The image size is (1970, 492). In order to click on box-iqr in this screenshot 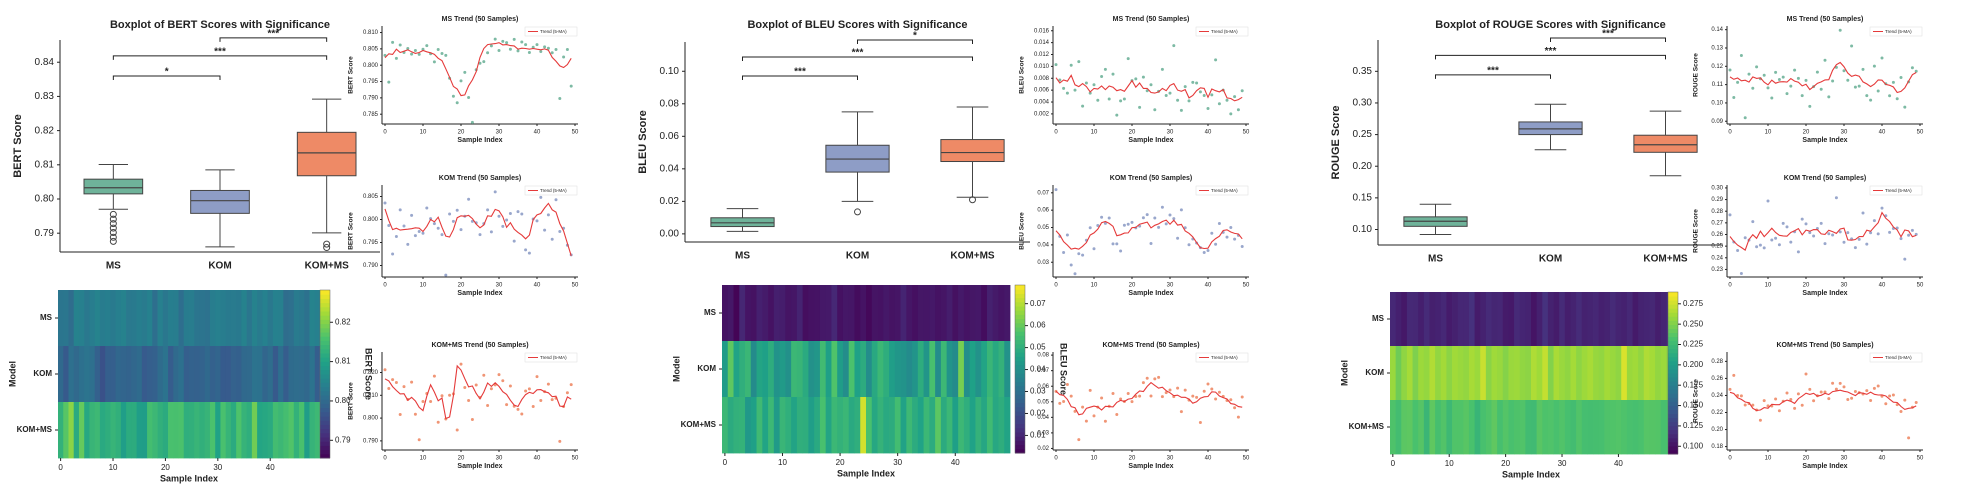, I will do `click(742, 222)`.